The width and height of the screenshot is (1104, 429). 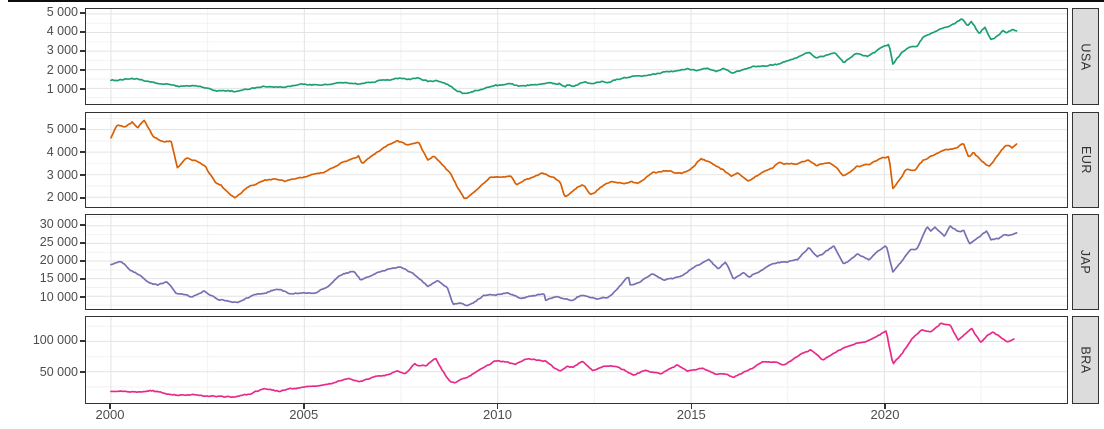 What do you see at coordinates (62, 88) in the screenshot?
I see `y-axis-tick-label: 1 000` at bounding box center [62, 88].